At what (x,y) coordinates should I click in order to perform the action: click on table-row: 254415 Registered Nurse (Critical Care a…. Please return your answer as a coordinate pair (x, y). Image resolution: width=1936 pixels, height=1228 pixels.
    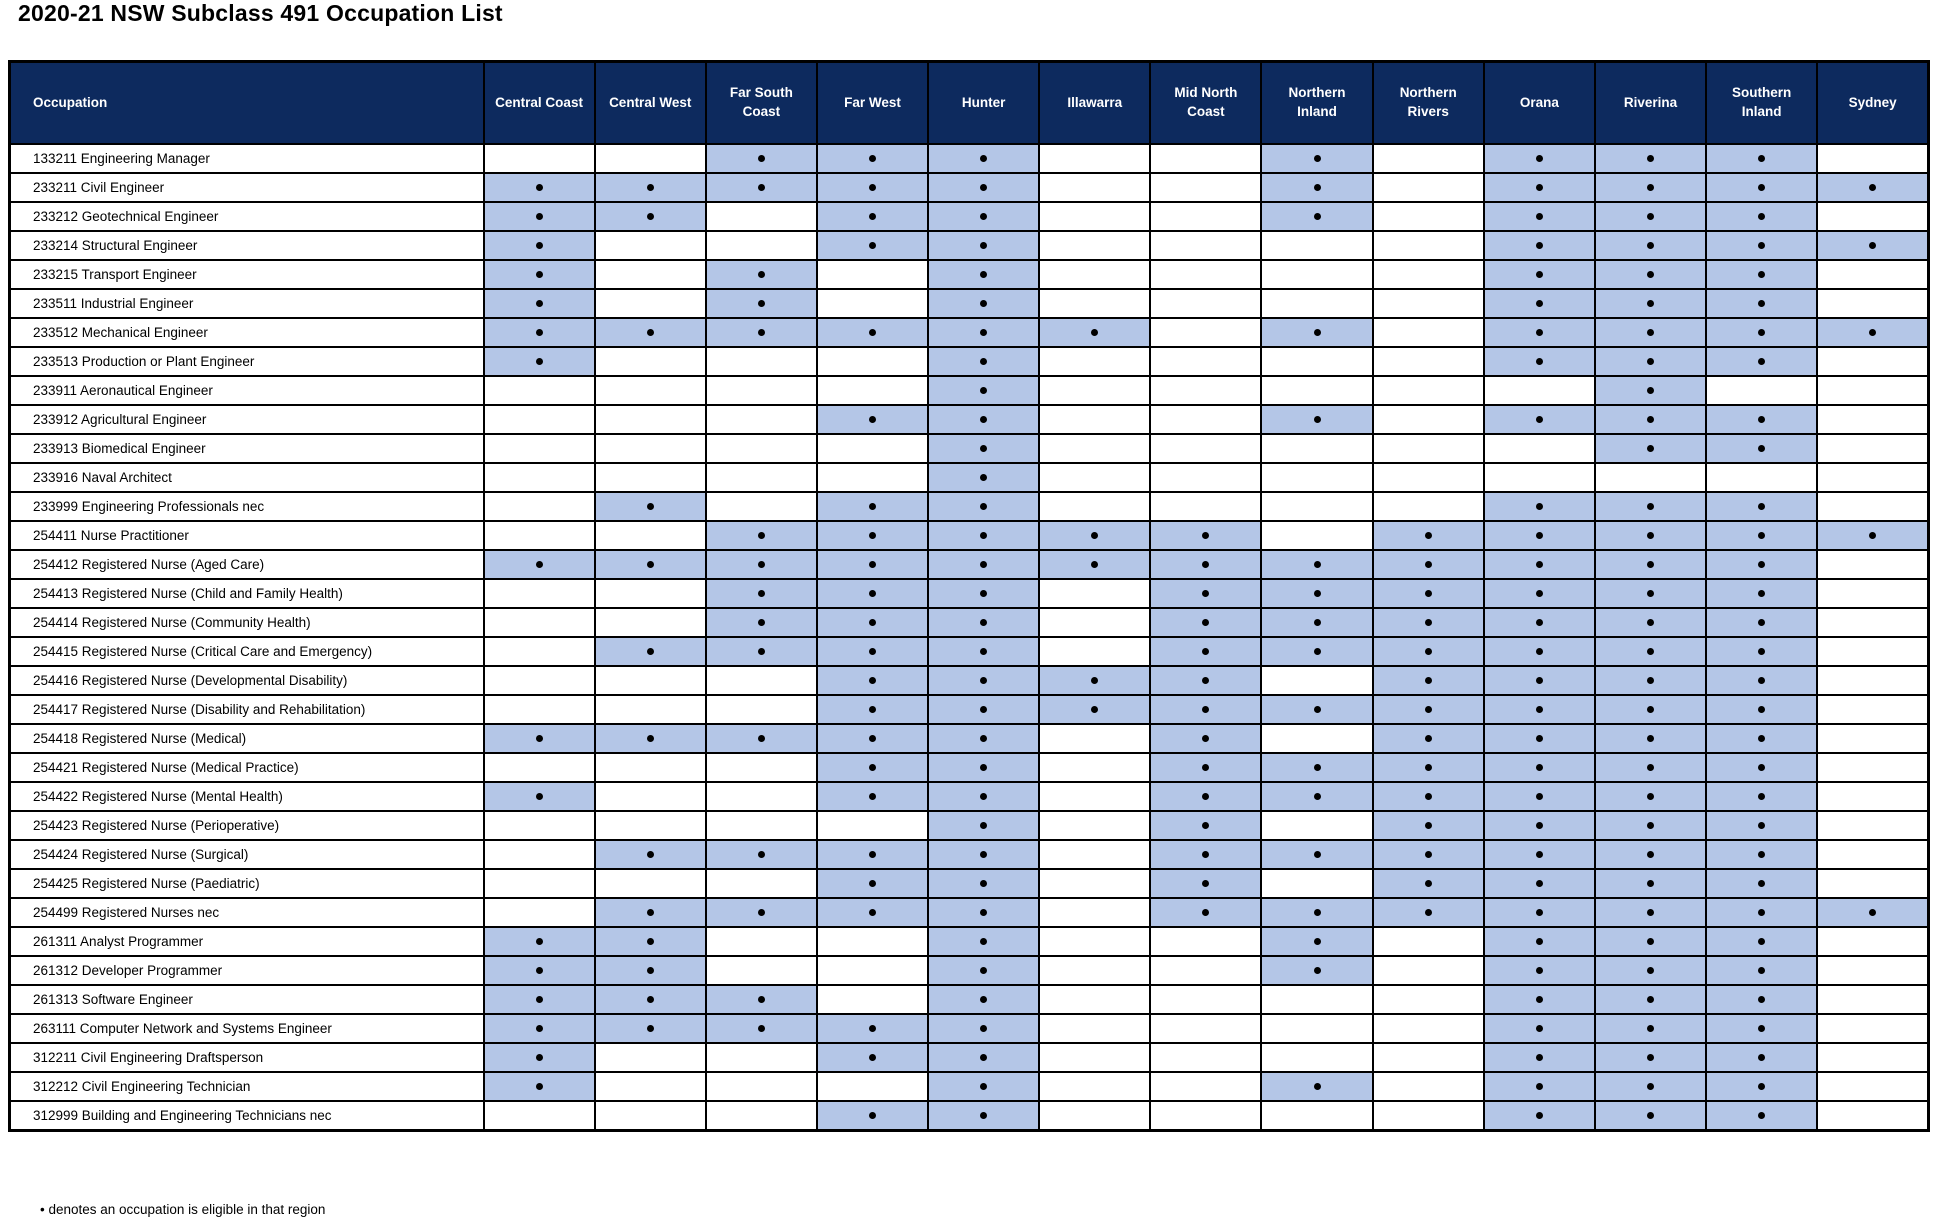
    Looking at the image, I should click on (969, 651).